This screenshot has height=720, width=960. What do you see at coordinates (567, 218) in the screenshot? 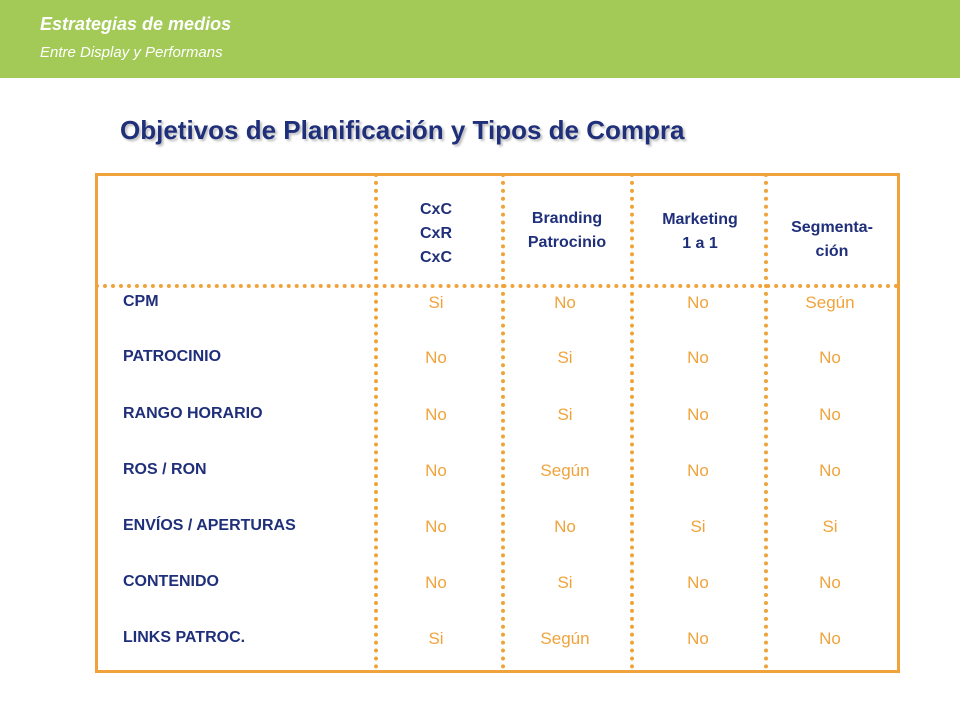
I see `column-header-line: Branding` at bounding box center [567, 218].